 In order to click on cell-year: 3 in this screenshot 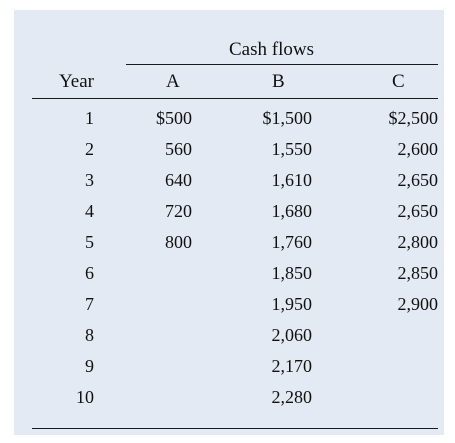, I will do `click(89, 180)`.